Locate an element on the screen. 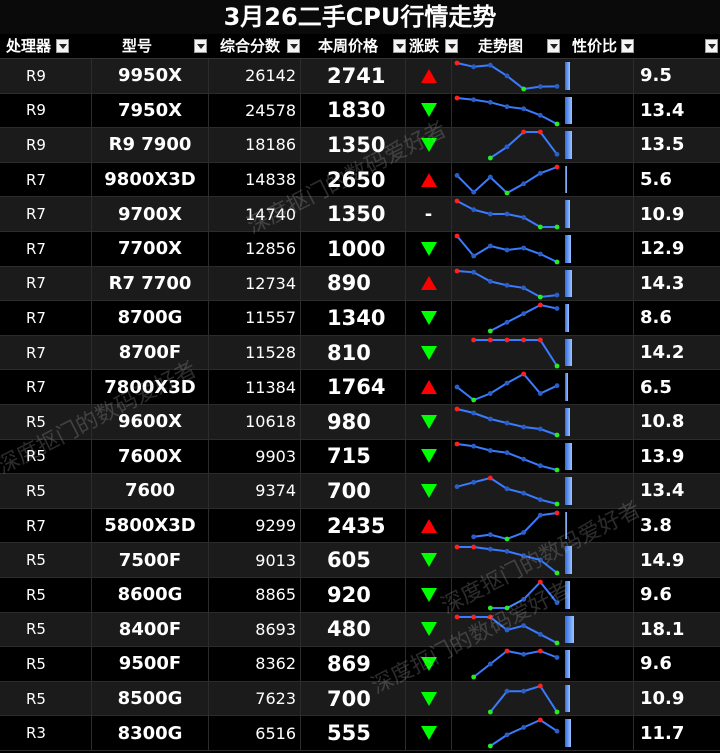  model-cell: 7800X3D is located at coordinates (150, 387).